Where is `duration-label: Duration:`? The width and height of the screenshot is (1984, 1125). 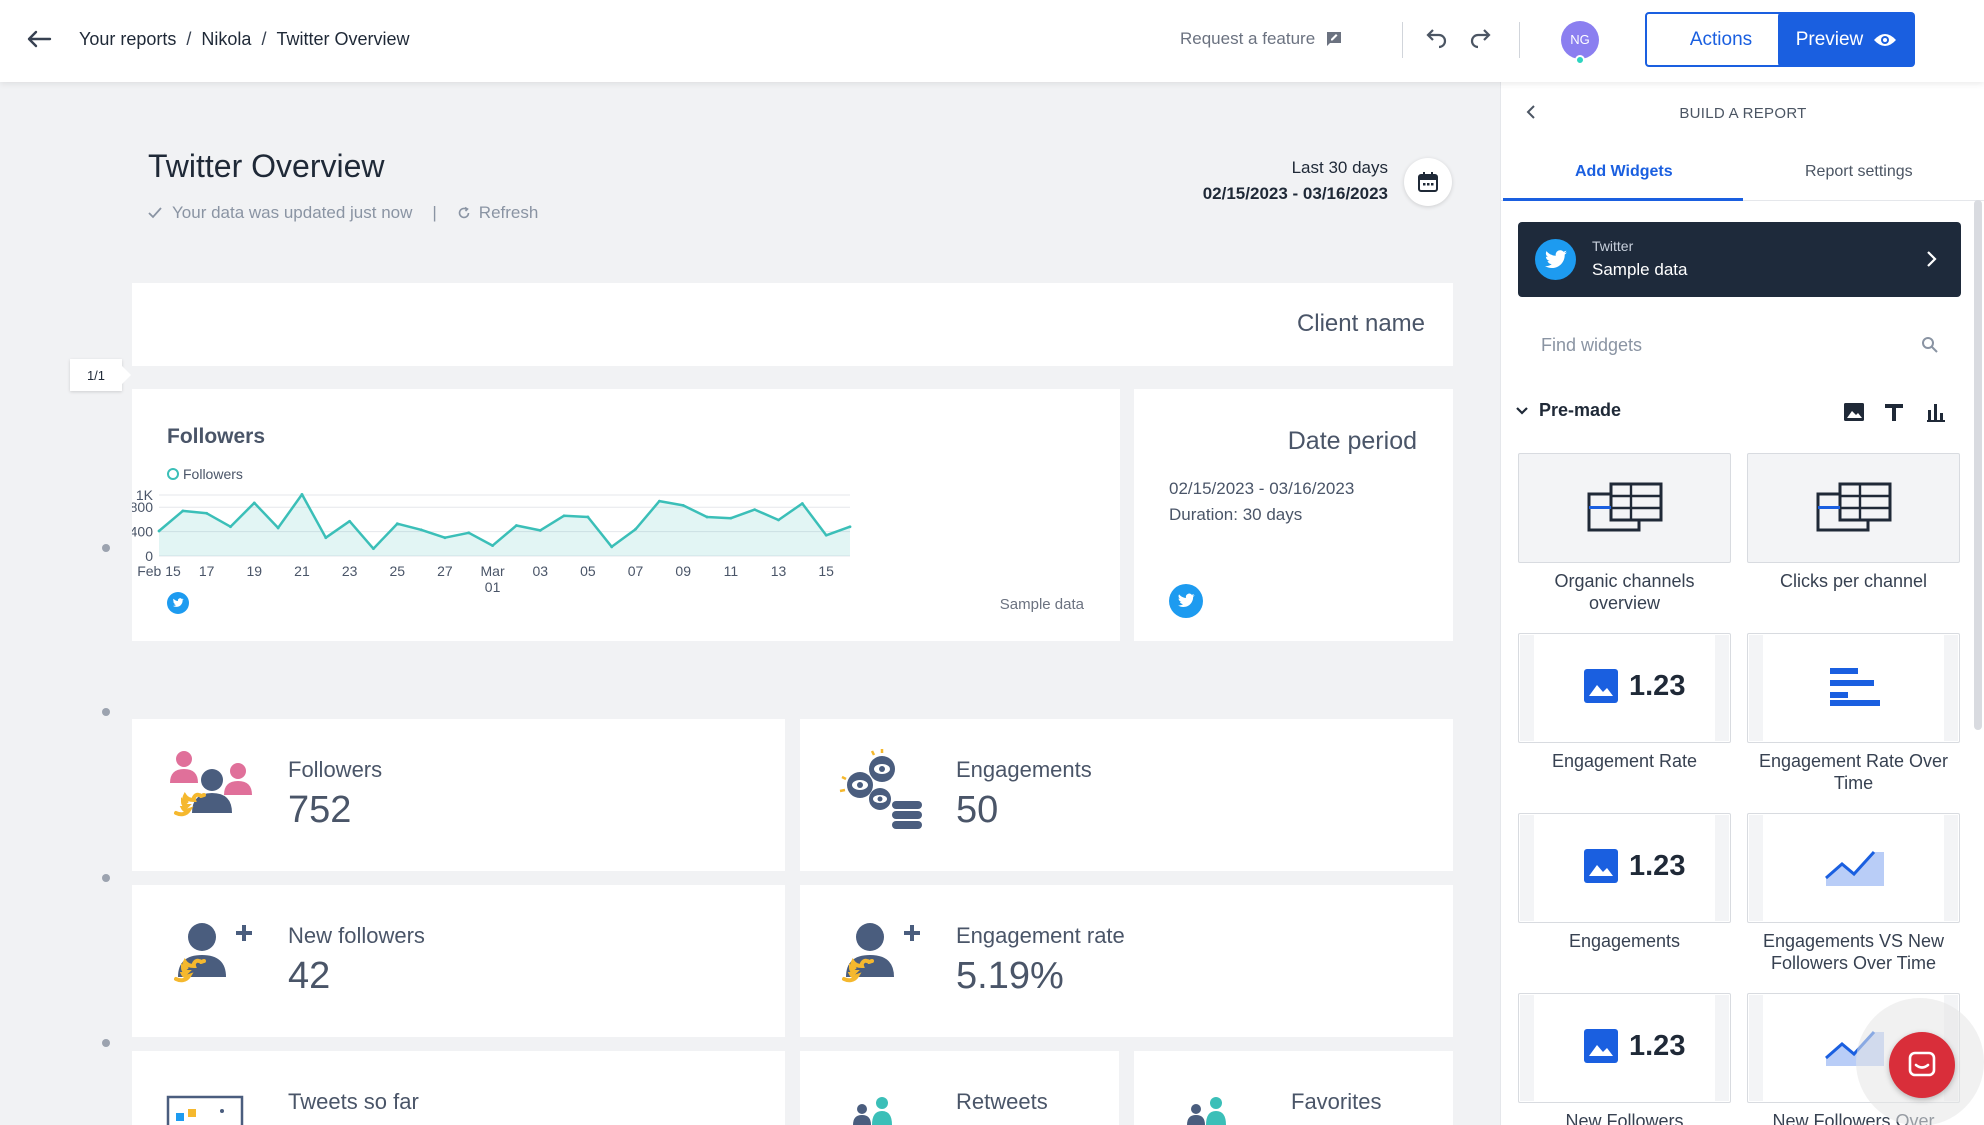 duration-label: Duration: is located at coordinates (1203, 514).